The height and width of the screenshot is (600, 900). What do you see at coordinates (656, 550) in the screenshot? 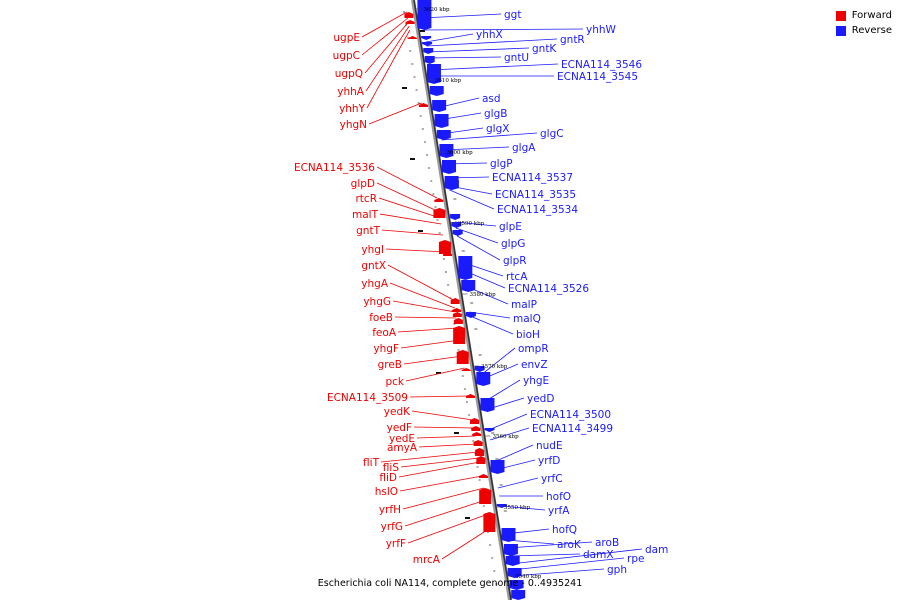
I see `gene-label-reverse: dam` at bounding box center [656, 550].